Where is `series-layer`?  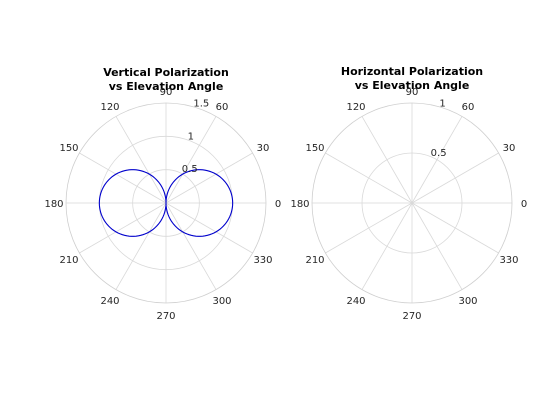
series-layer is located at coordinates (166, 203).